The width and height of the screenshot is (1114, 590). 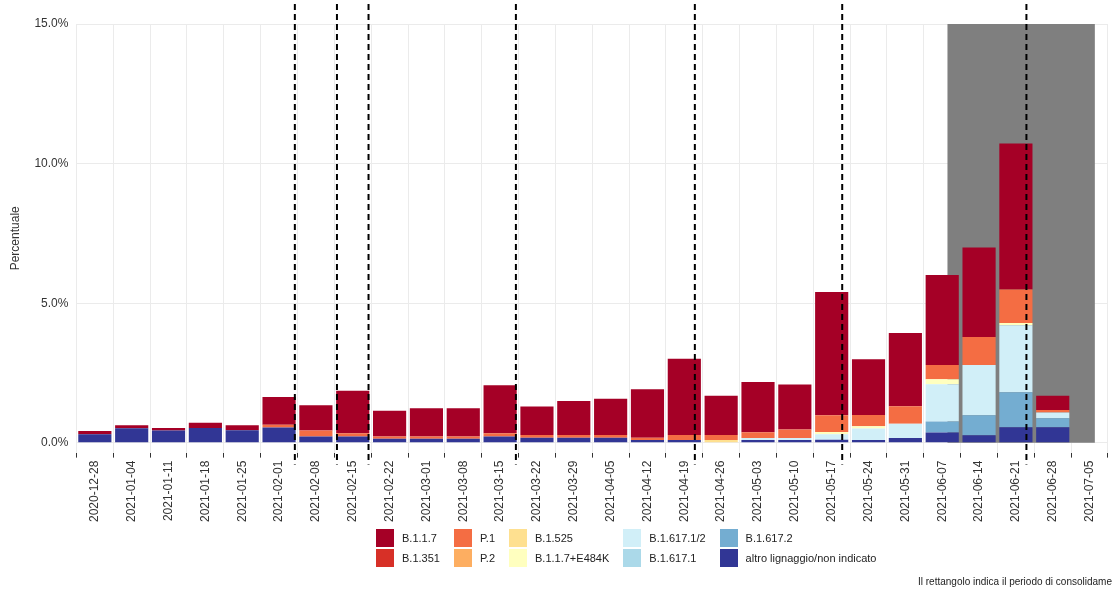 What do you see at coordinates (204, 491) in the screenshot?
I see `x-tick-label: 2021-01-18` at bounding box center [204, 491].